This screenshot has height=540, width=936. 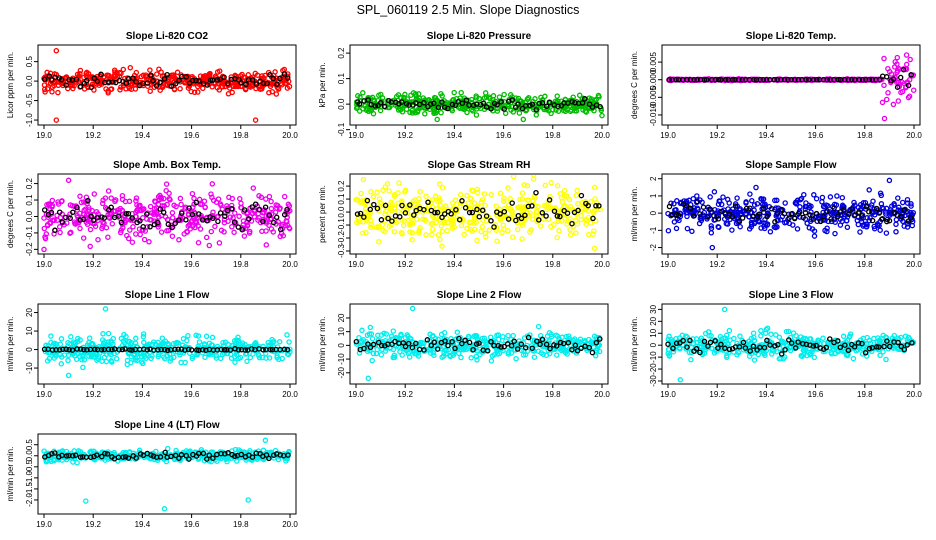 I want to click on y-axis-label: degrees C per min., so click(x=634, y=85).